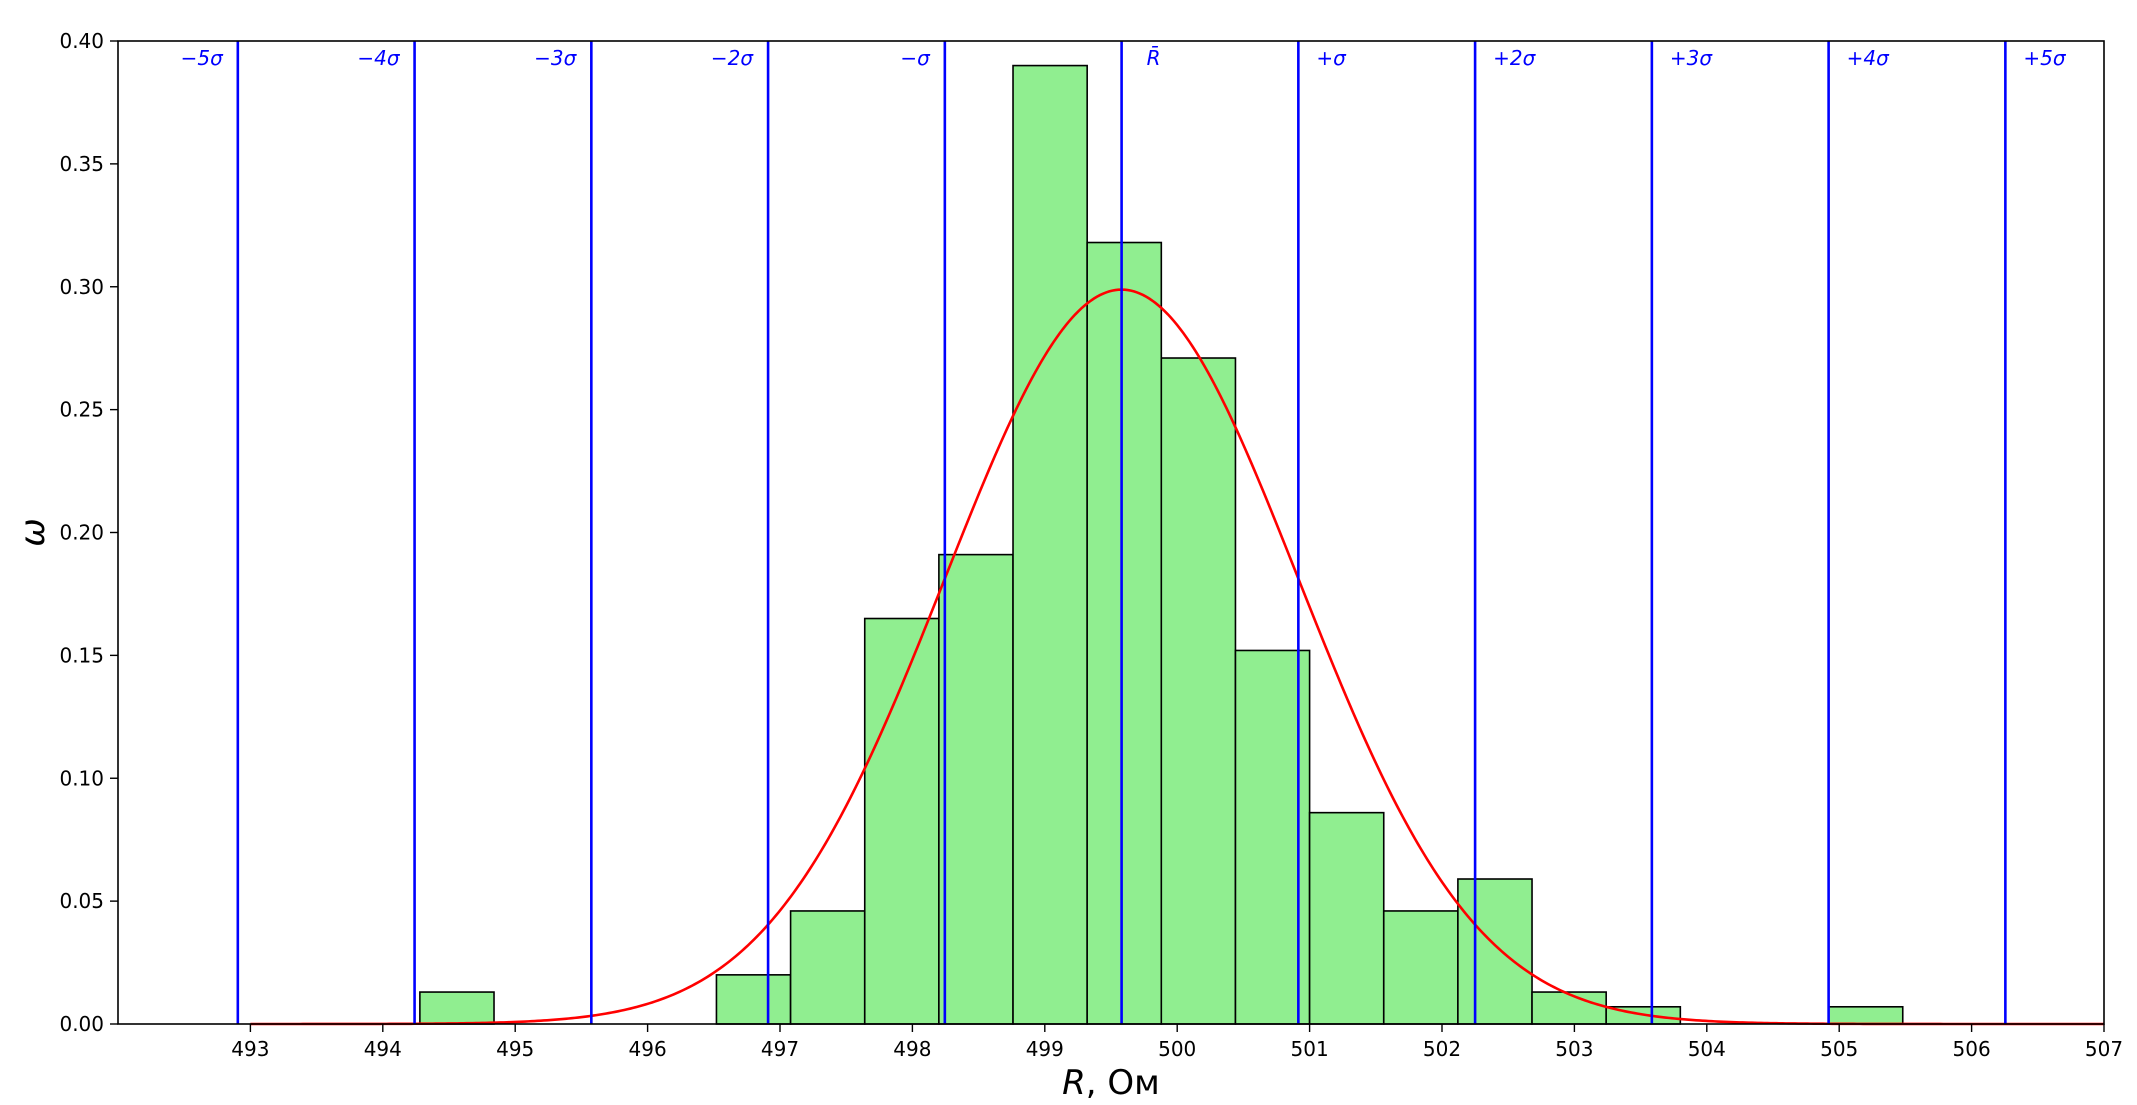  I want to click on y-tick-label: 0.40, so click(81, 41).